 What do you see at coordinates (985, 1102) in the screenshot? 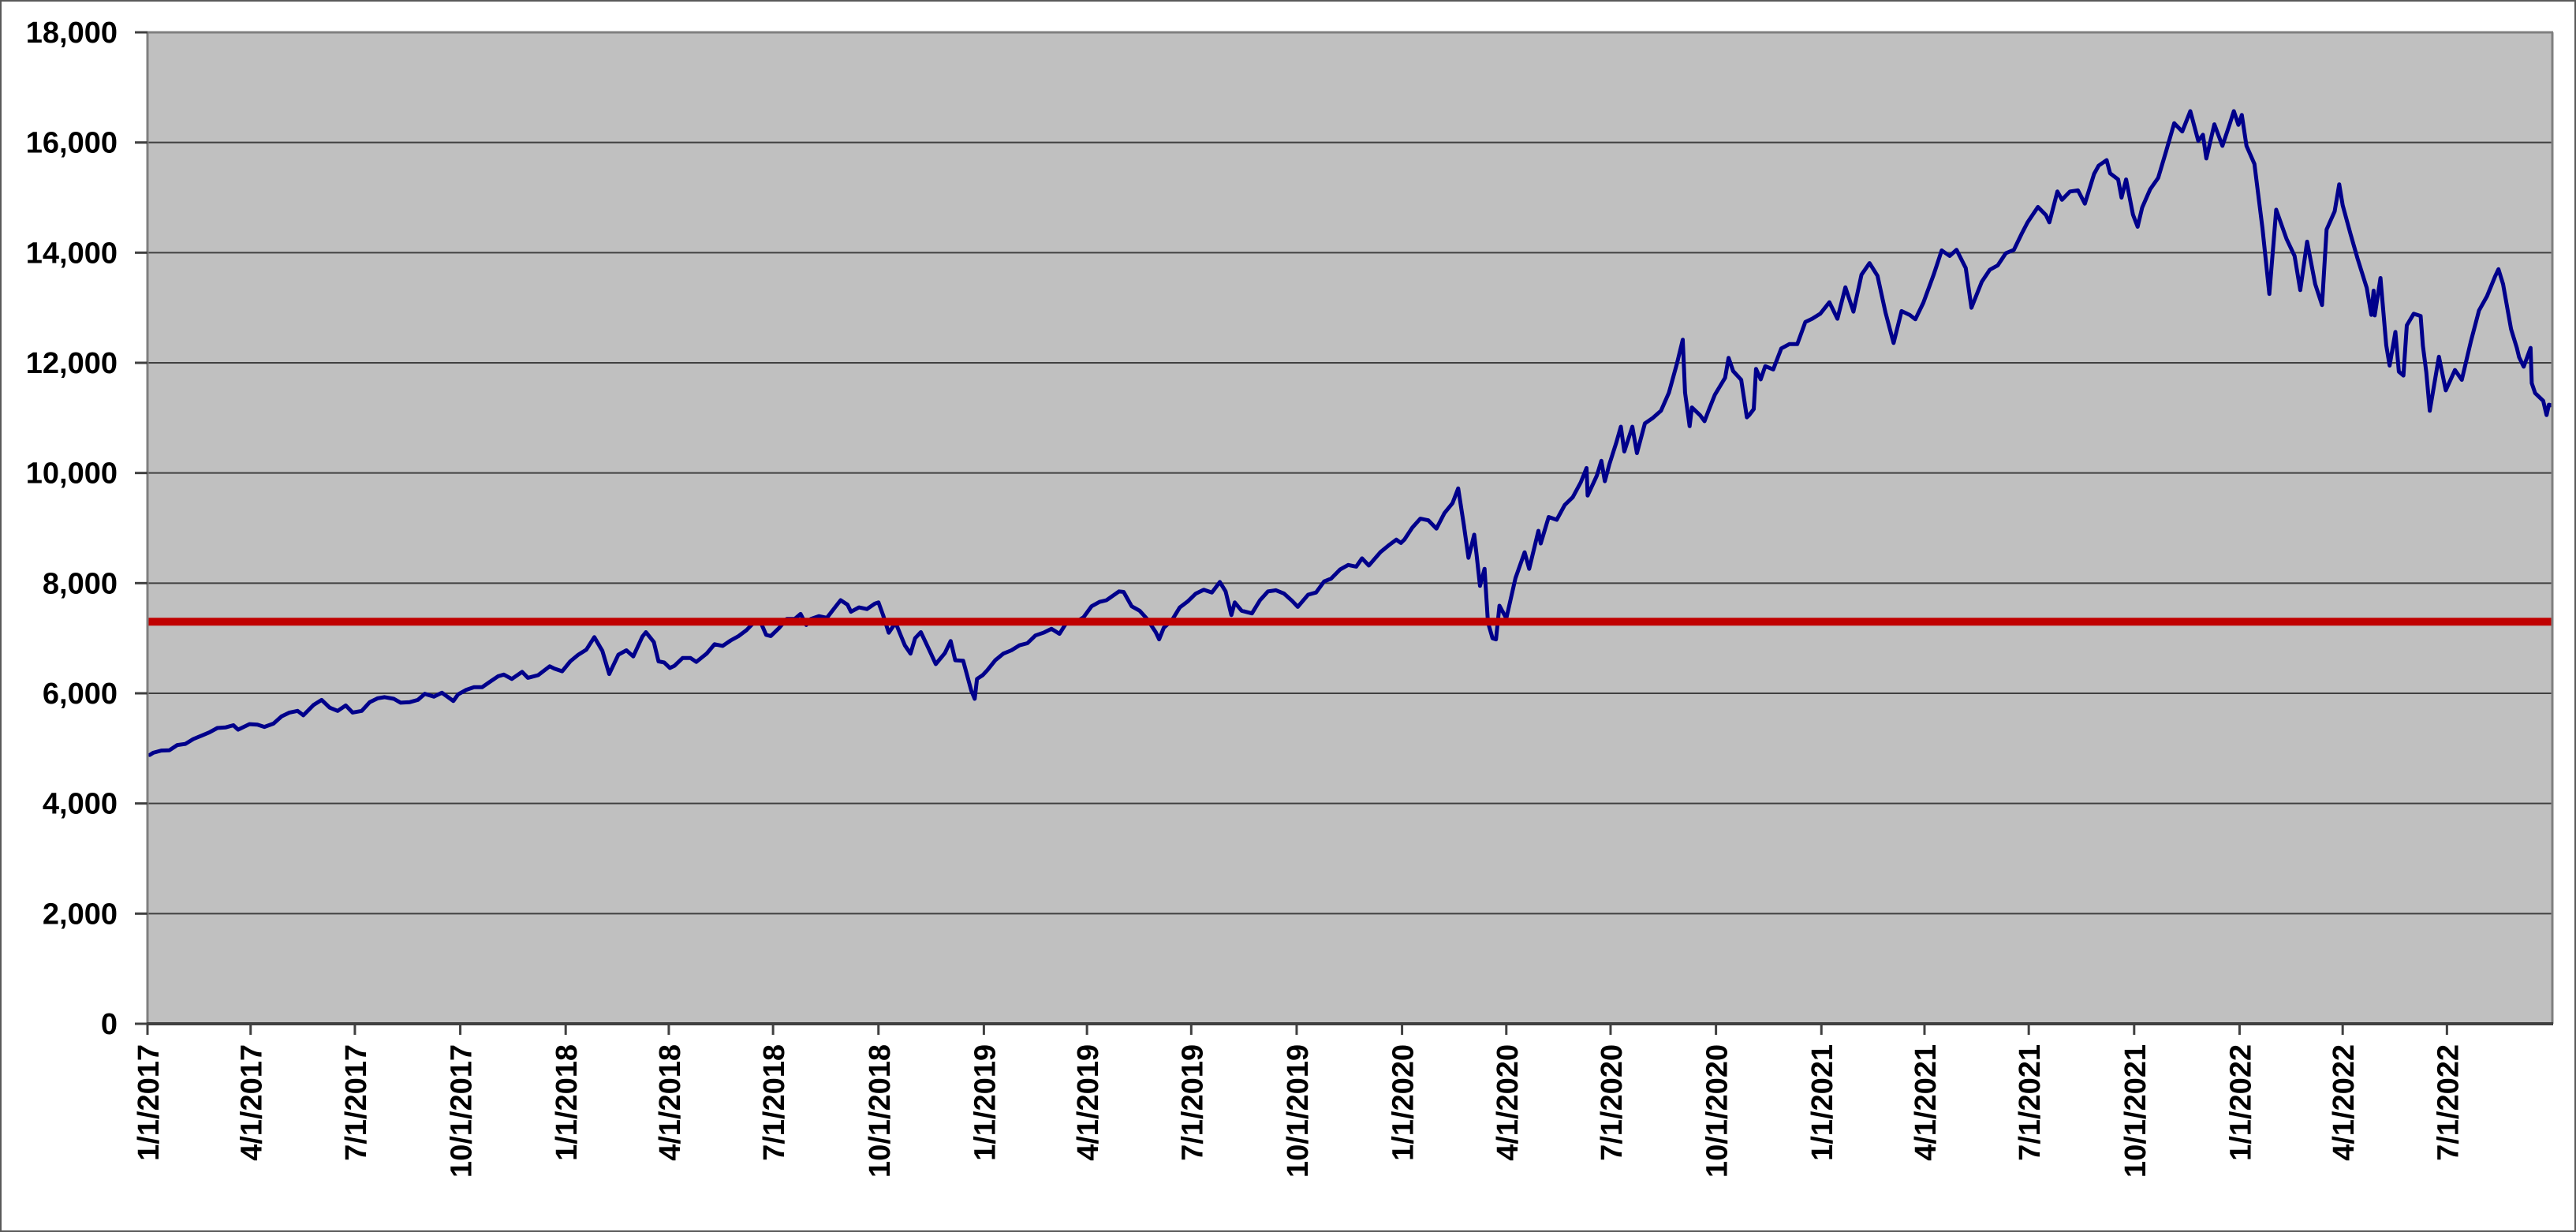
I see `x-axis-label: 1/1/2019` at bounding box center [985, 1102].